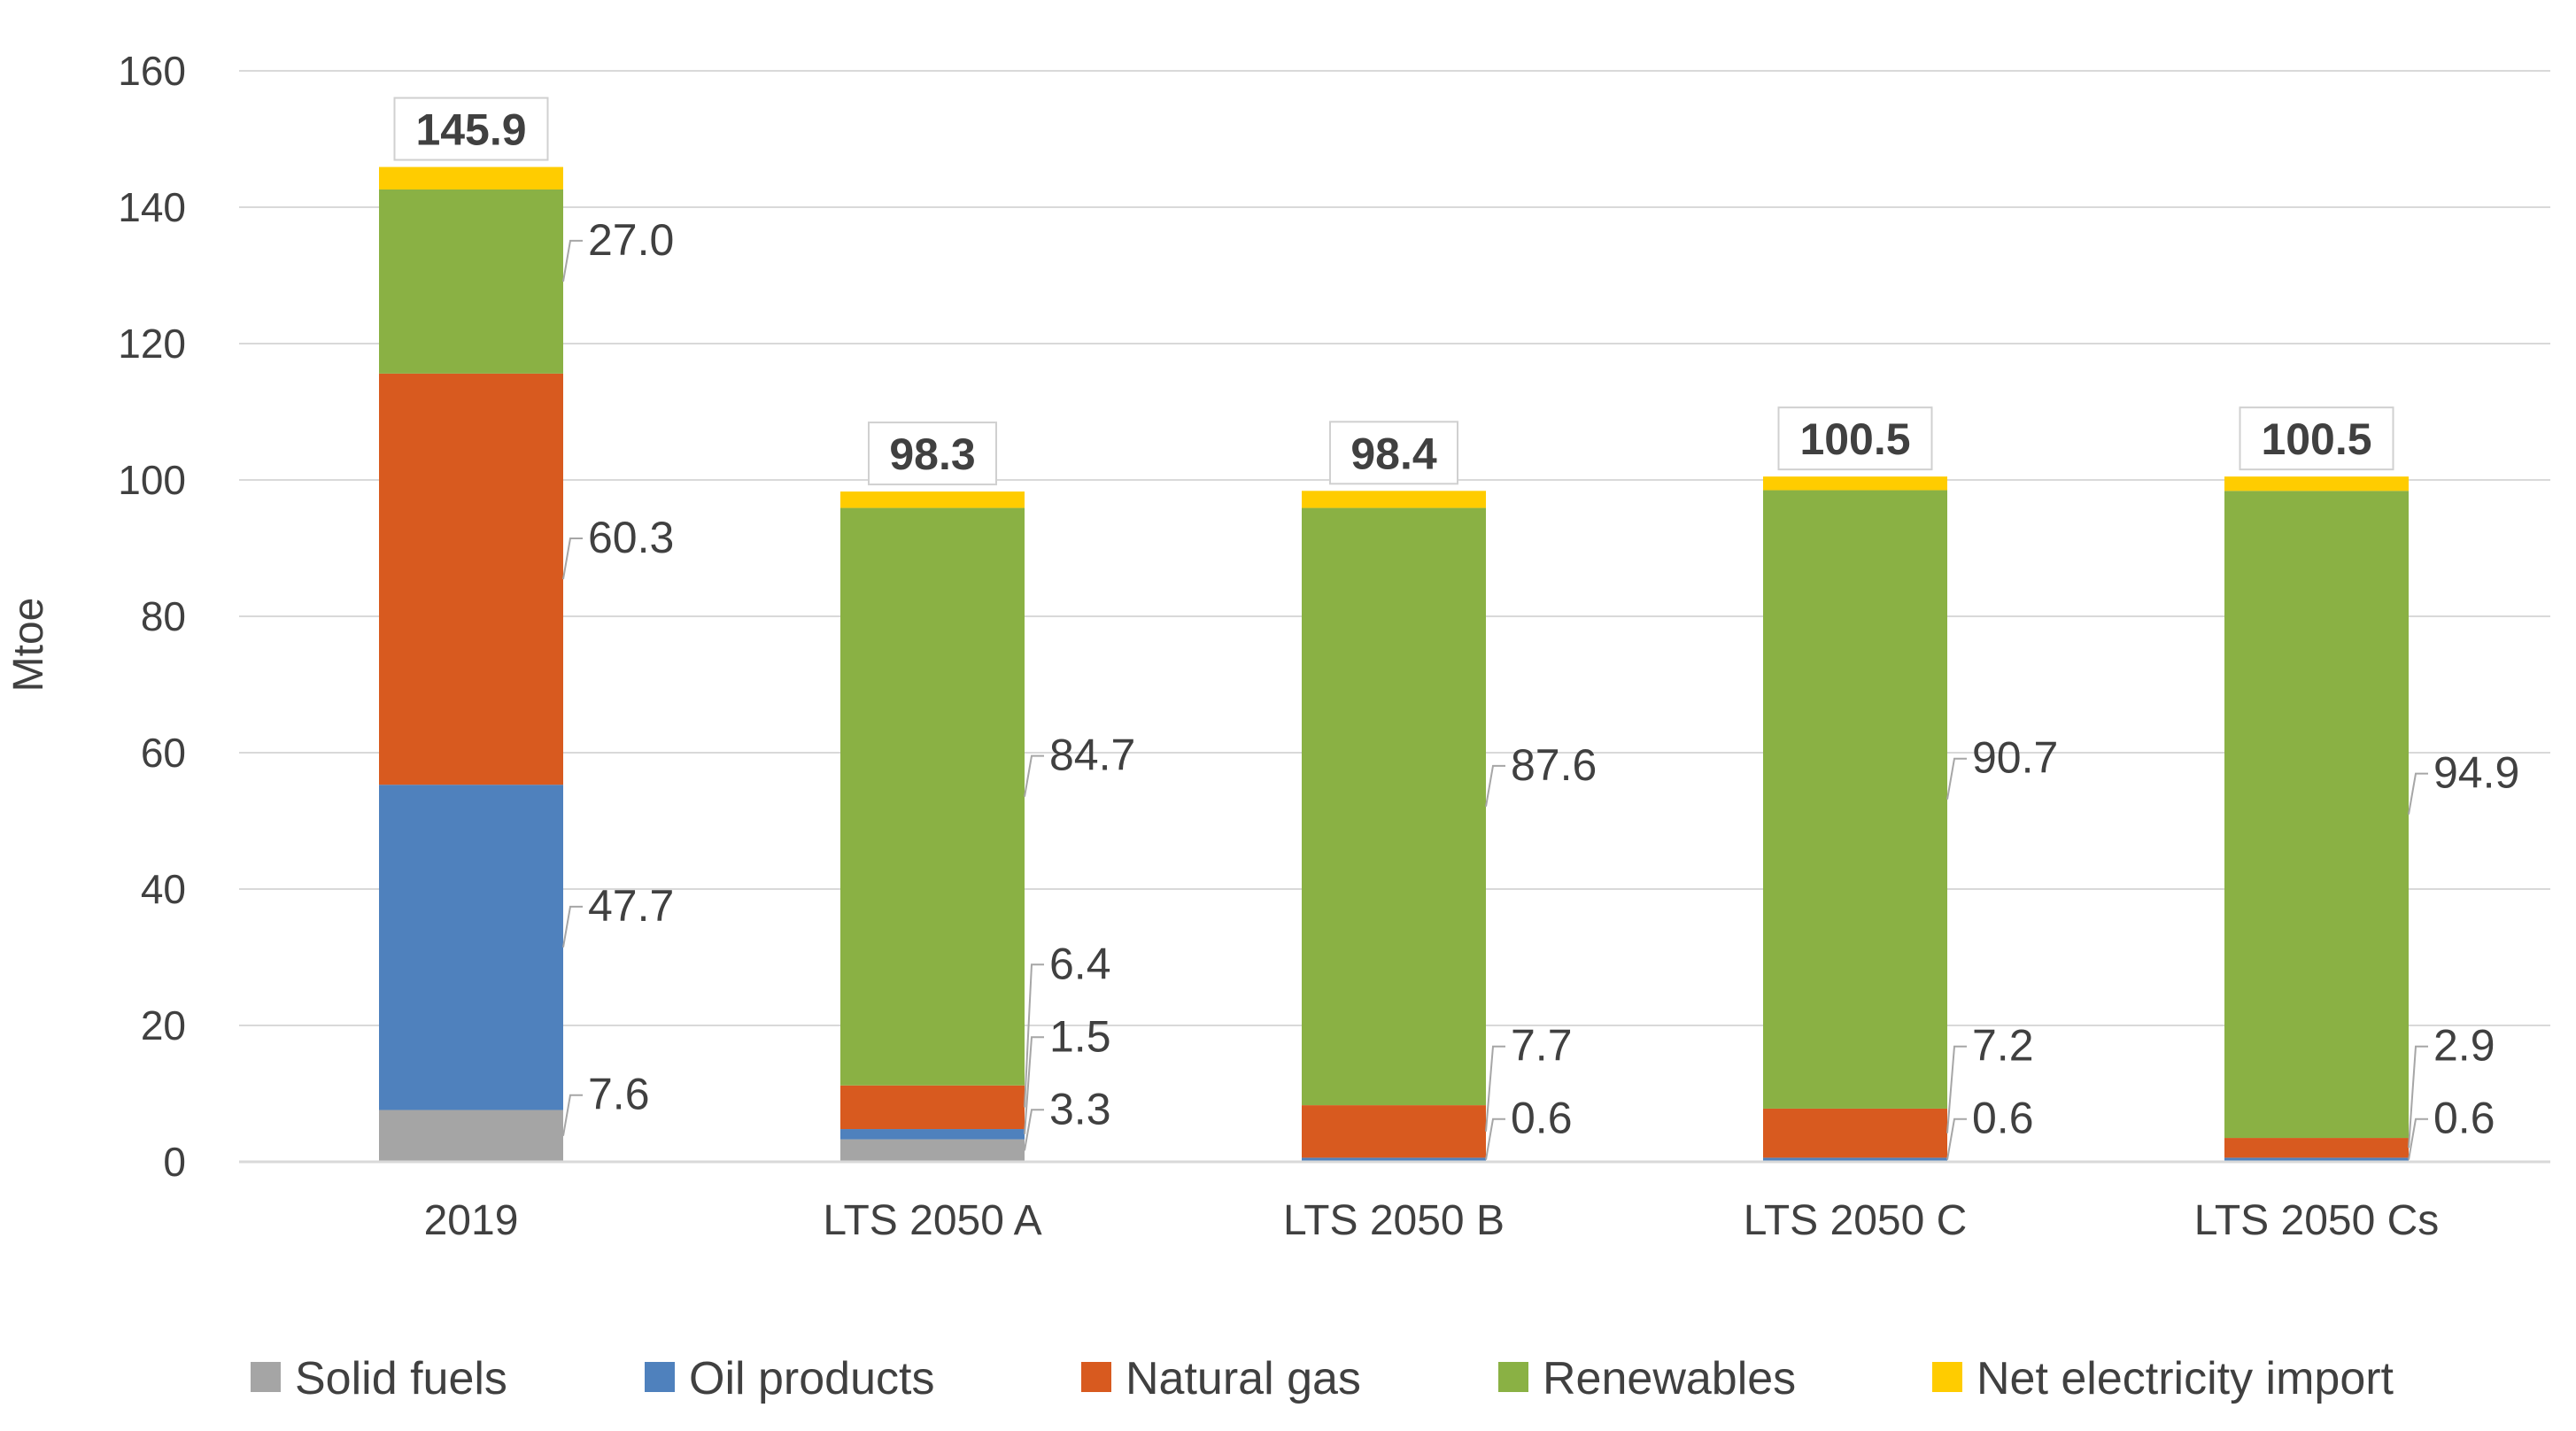  Describe the element at coordinates (152, 207) in the screenshot. I see `y-tick-label: 140` at that location.